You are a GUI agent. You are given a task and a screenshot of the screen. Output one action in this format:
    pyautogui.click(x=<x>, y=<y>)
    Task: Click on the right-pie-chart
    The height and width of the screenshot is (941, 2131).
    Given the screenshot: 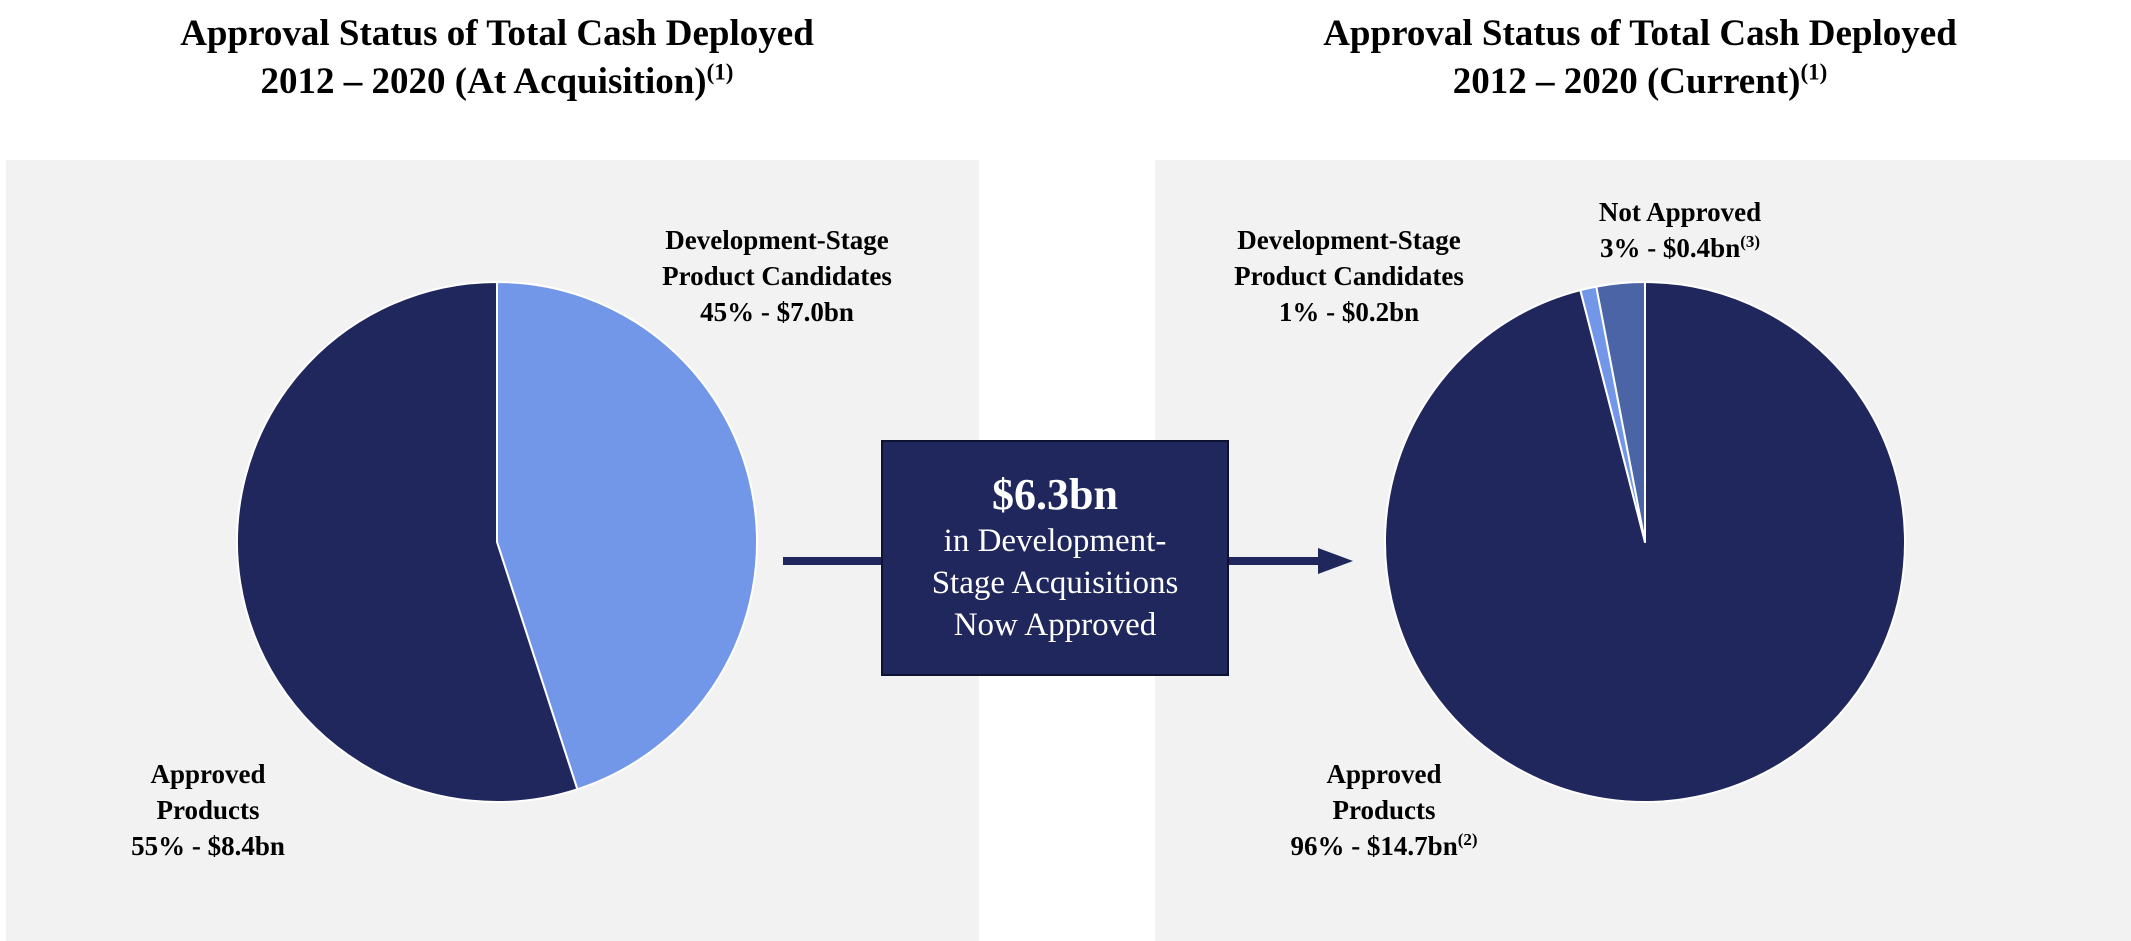 What is the action you would take?
    pyautogui.click(x=1645, y=542)
    